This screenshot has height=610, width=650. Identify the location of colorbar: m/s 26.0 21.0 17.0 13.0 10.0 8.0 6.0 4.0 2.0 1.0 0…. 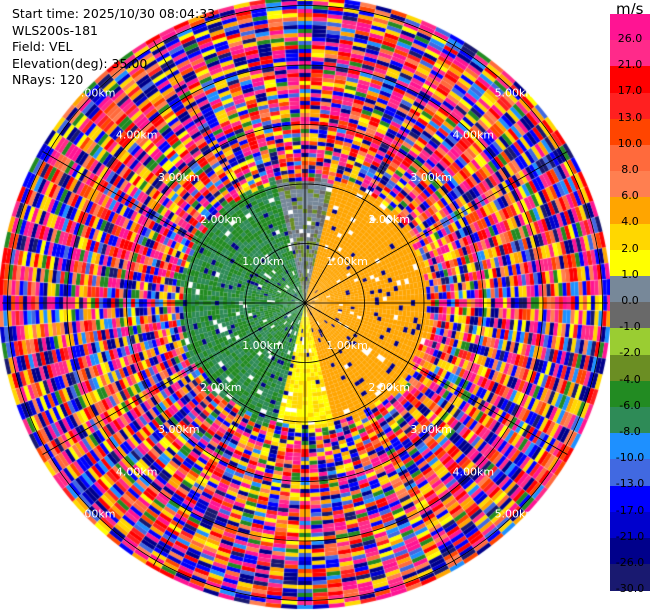
(630, 305).